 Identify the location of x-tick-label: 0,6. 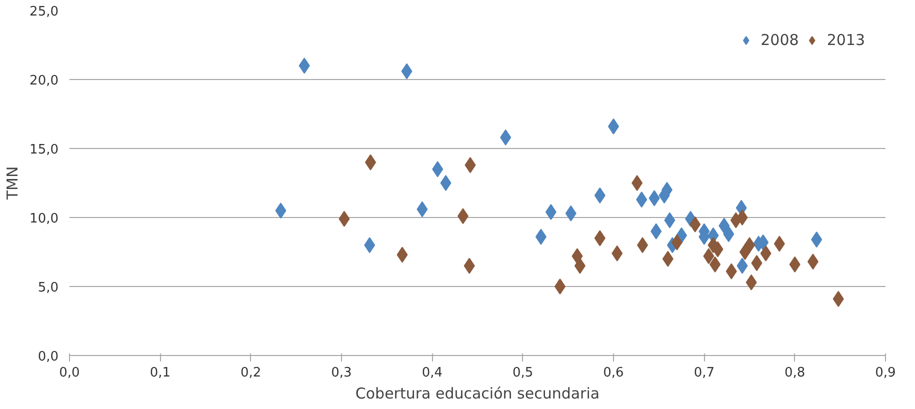
(613, 373).